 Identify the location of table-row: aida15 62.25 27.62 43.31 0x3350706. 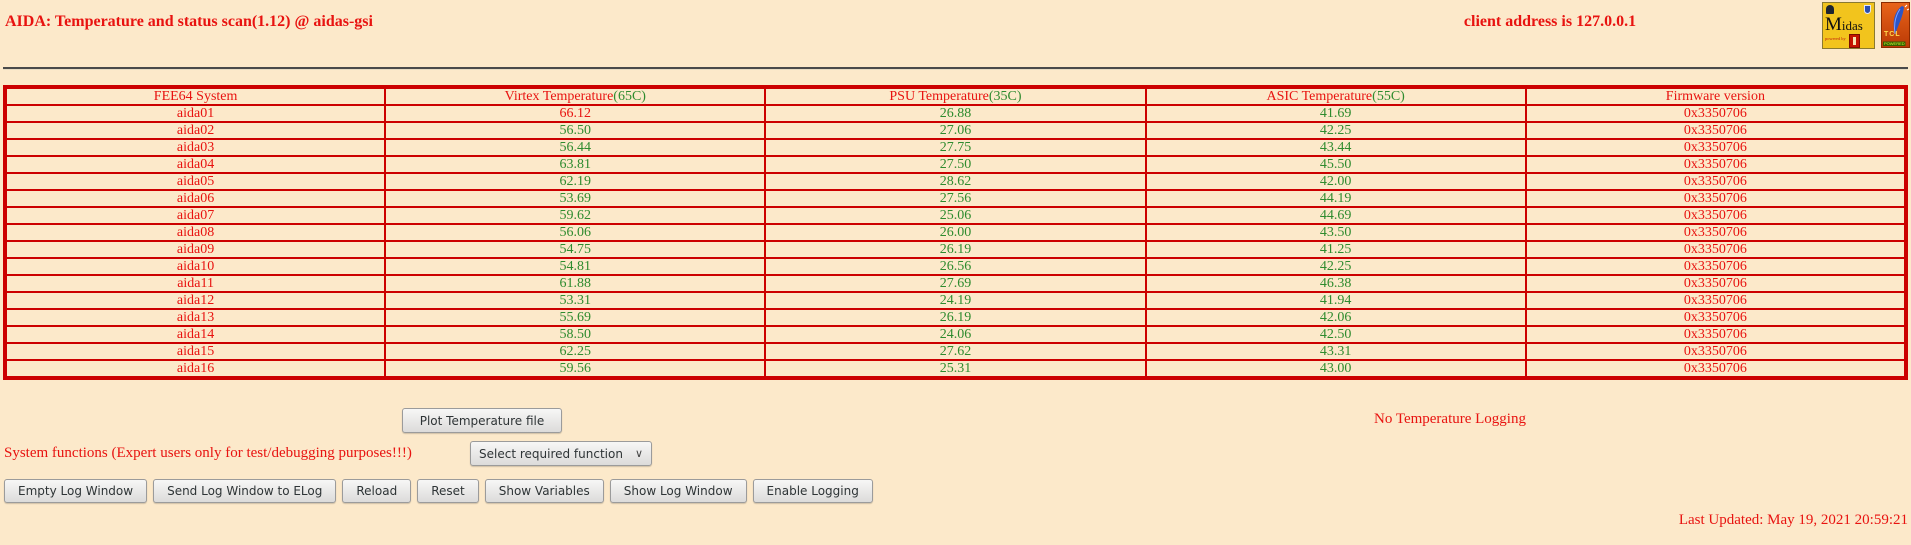
(955, 351).